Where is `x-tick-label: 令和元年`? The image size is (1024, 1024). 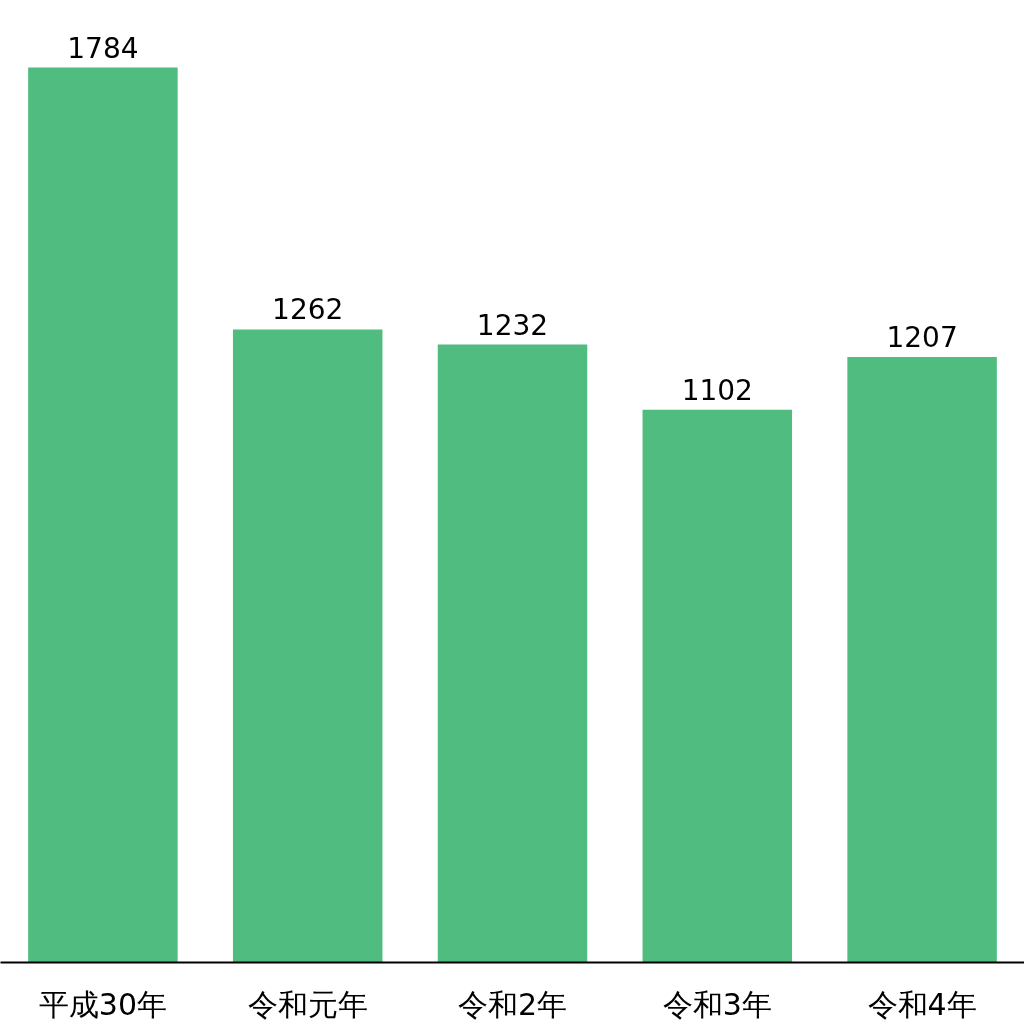 x-tick-label: 令和元年 is located at coordinates (307, 1004).